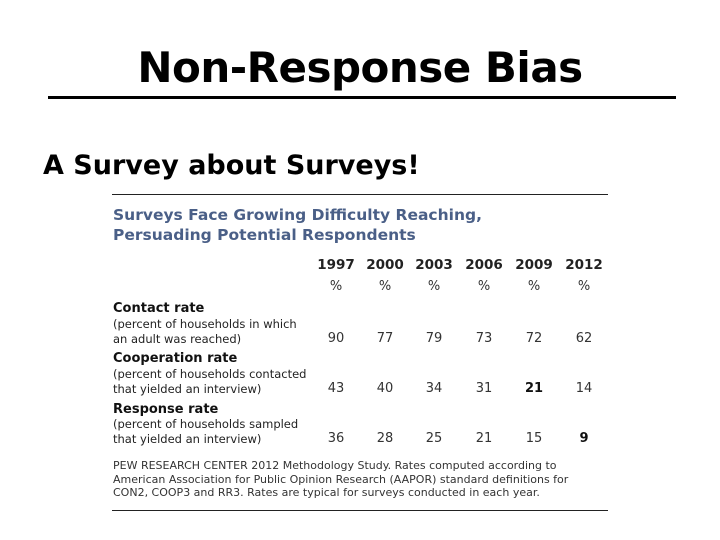 The width and height of the screenshot is (720, 540). I want to click on table-cell: 90, so click(336, 338).